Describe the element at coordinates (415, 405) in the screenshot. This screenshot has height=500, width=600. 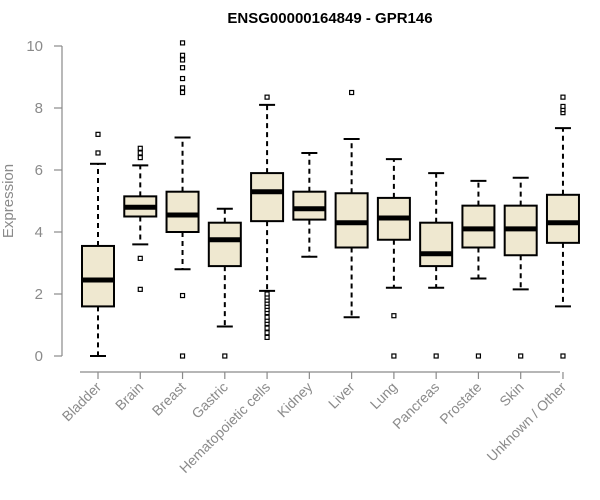
I see `x-tick-label: Pancreas` at that location.